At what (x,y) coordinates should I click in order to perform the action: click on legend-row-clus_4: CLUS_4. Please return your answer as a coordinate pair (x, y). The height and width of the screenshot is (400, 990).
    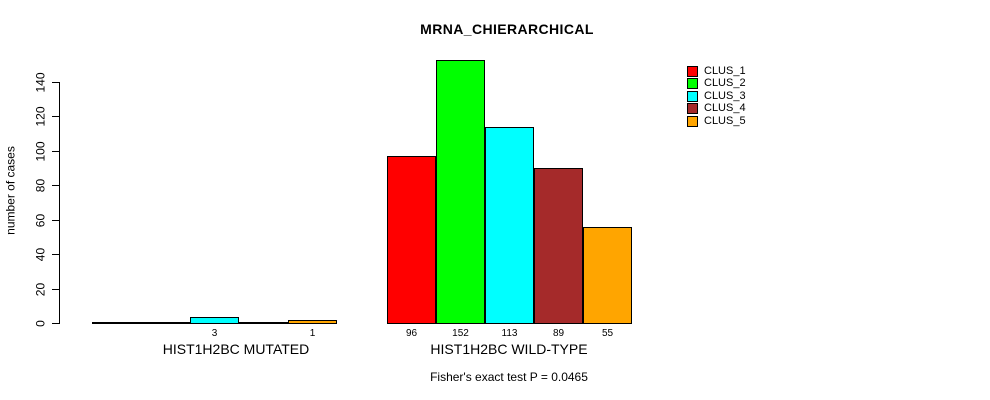
    Looking at the image, I should click on (716, 108).